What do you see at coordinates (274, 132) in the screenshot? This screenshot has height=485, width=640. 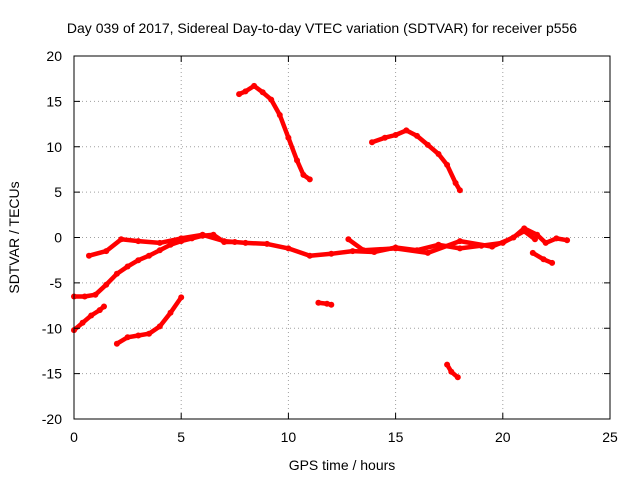 I see `series-line-arc-peak-eight-hours` at bounding box center [274, 132].